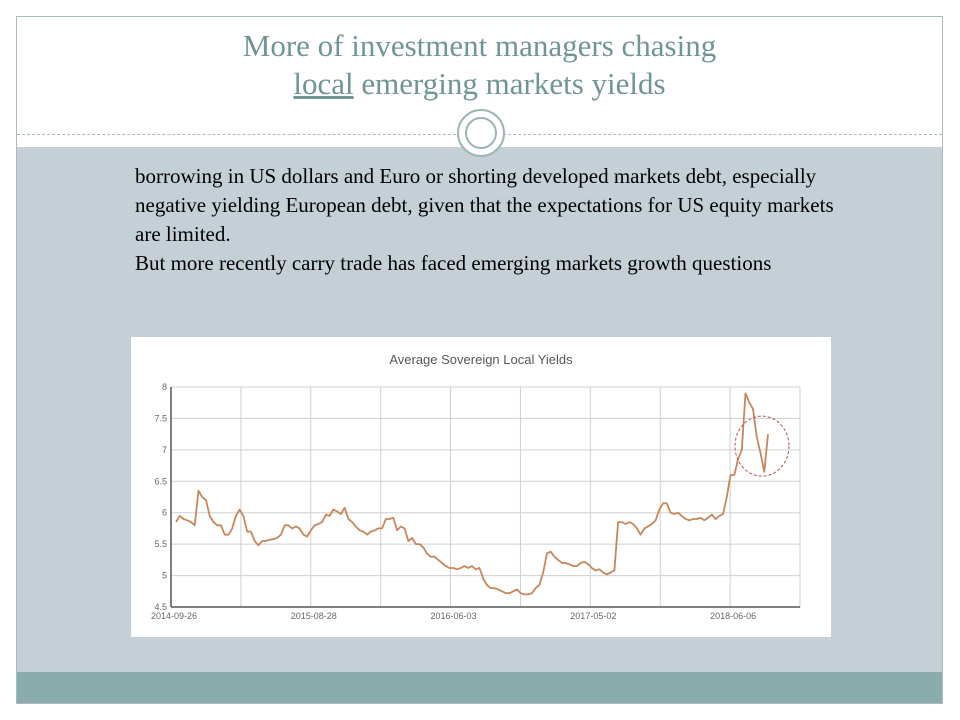  What do you see at coordinates (481, 133) in the screenshot?
I see `circle-ornament-icon` at bounding box center [481, 133].